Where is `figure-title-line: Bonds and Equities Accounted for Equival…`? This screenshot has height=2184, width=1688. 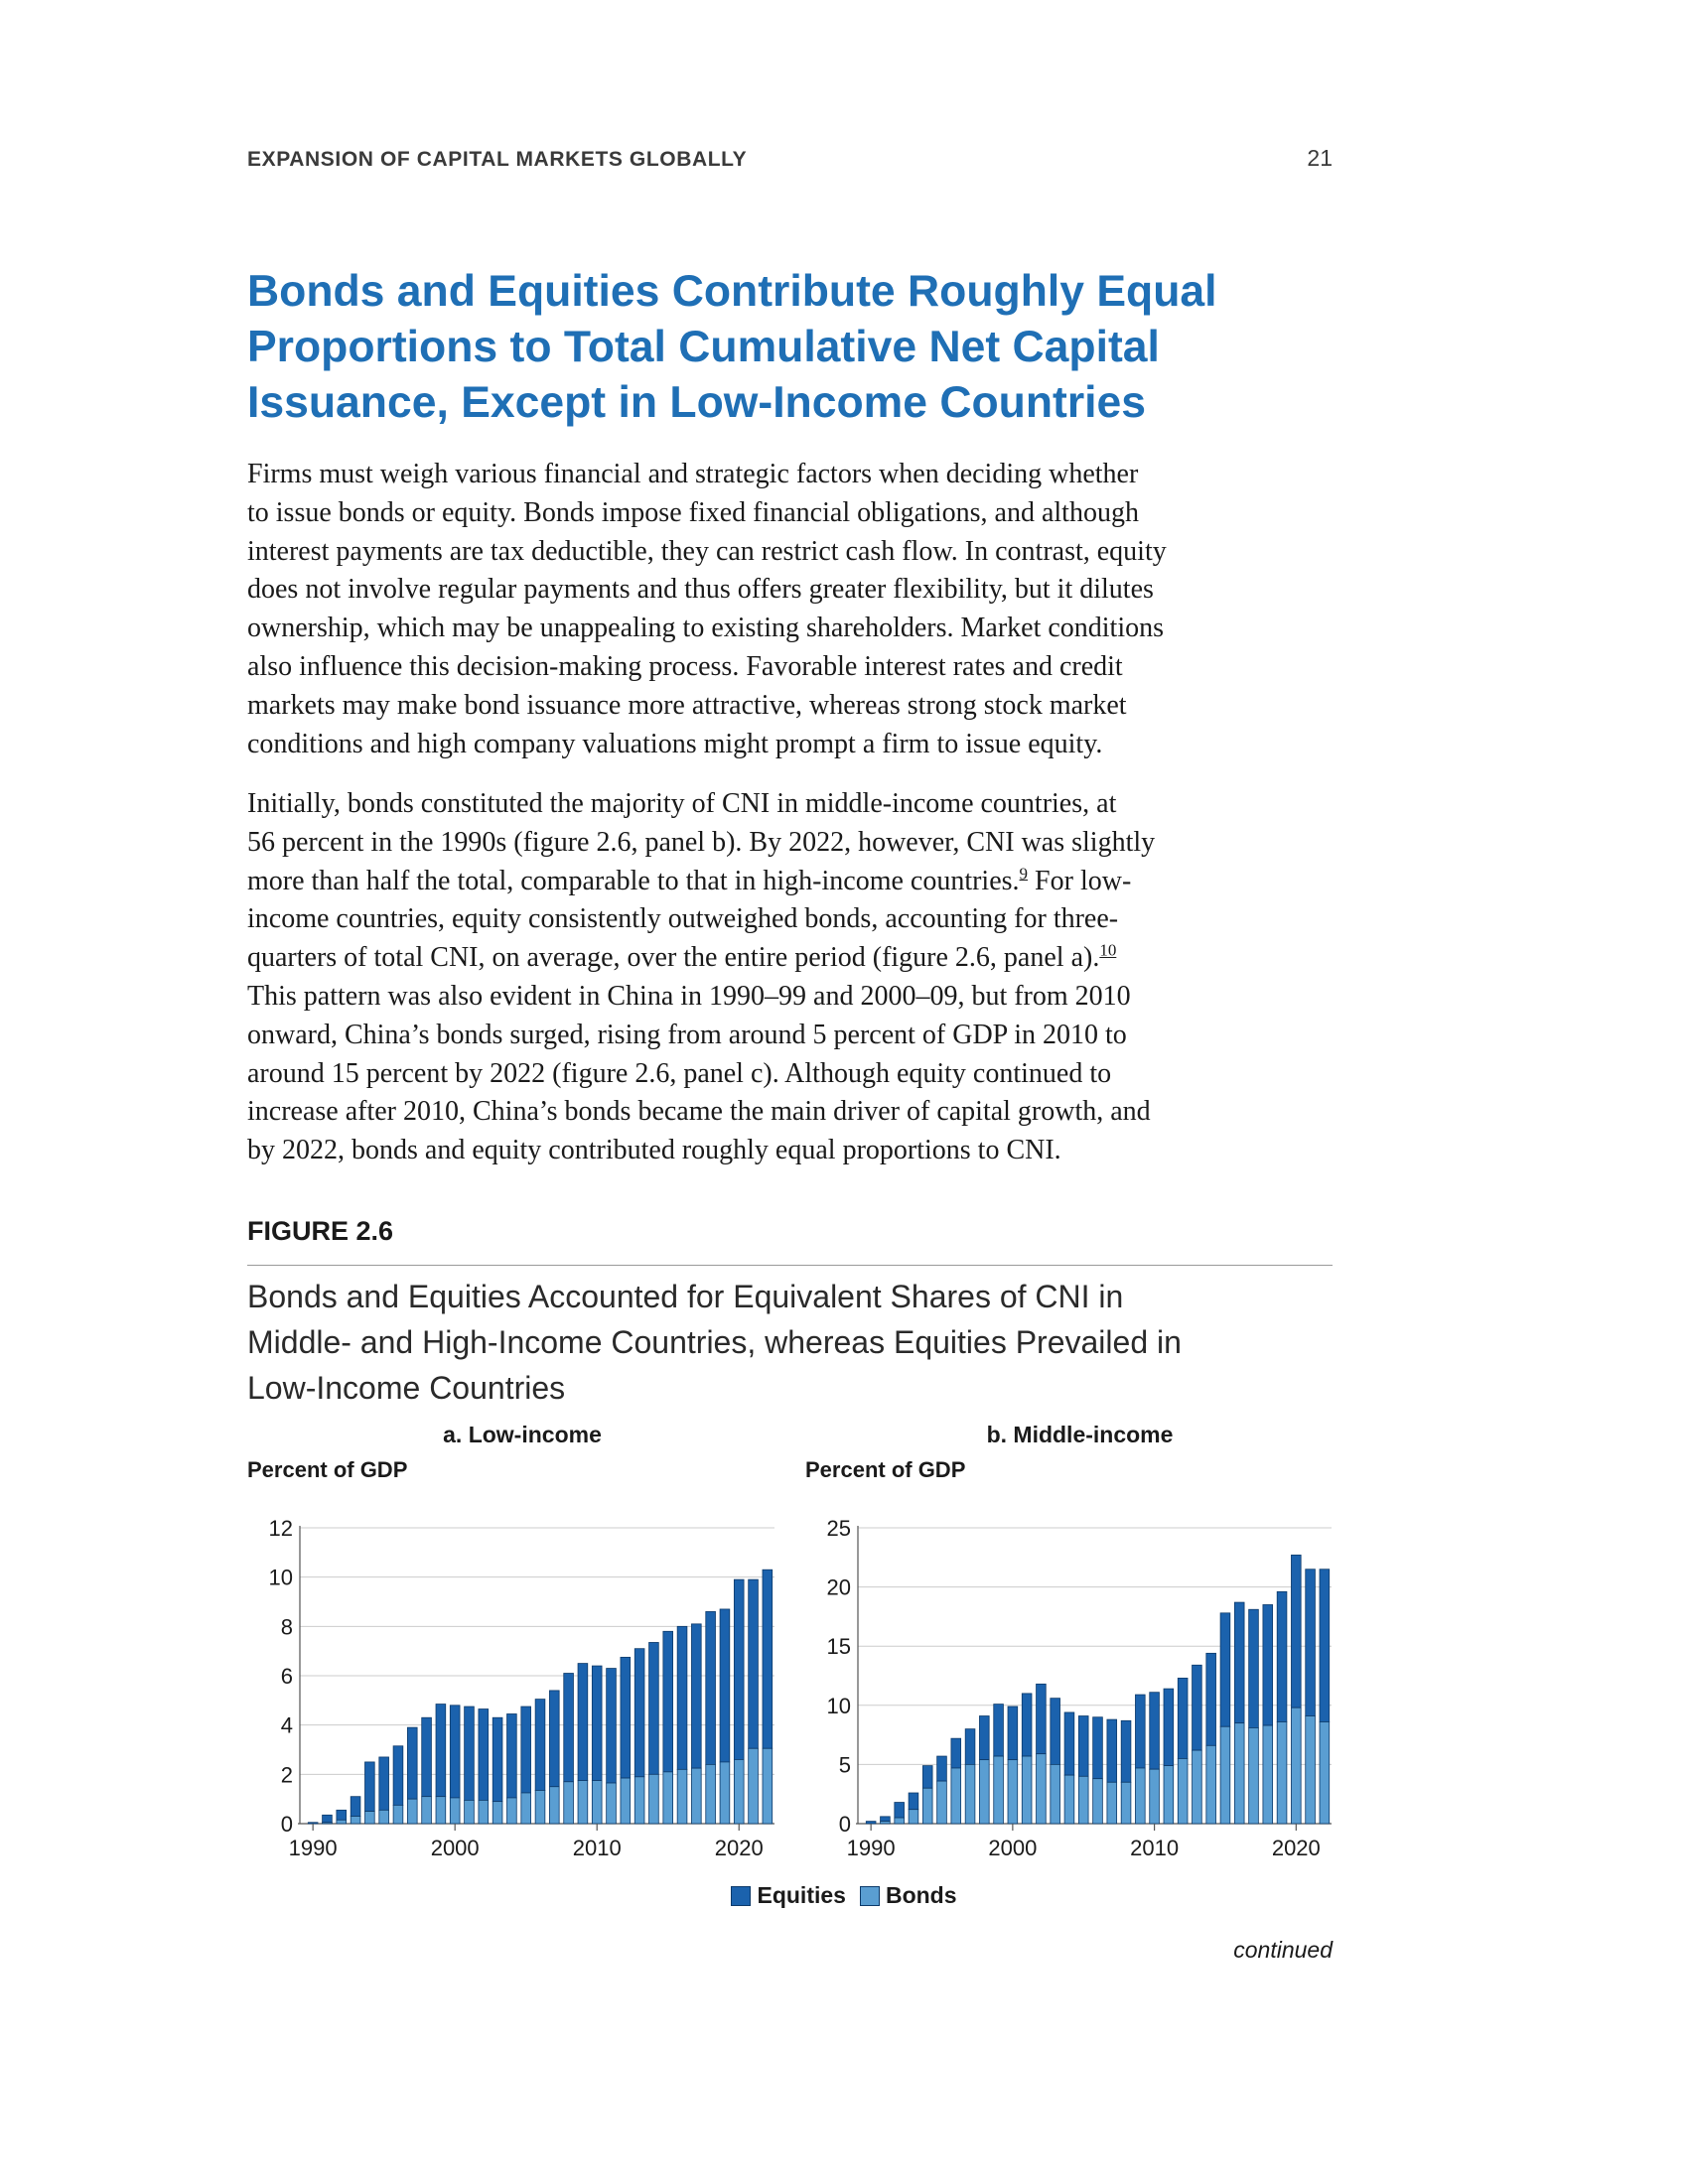
figure-title-line: Bonds and Equities Accounted for Equival… is located at coordinates (685, 1296).